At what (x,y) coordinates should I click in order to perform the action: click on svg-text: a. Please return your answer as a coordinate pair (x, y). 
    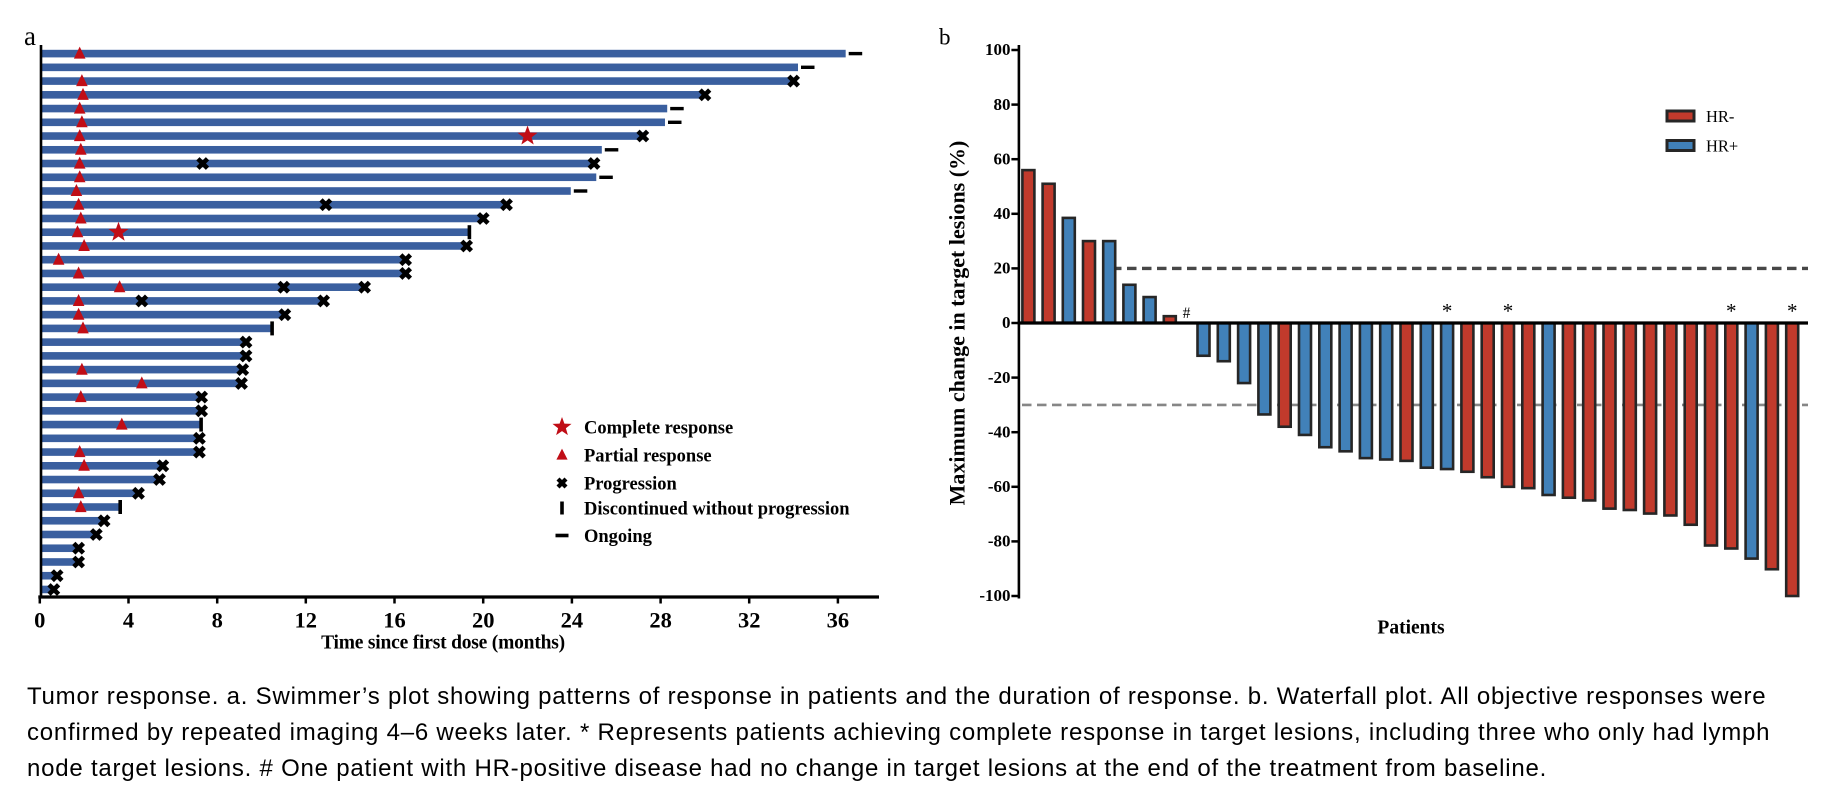
    Looking at the image, I should click on (30, 36).